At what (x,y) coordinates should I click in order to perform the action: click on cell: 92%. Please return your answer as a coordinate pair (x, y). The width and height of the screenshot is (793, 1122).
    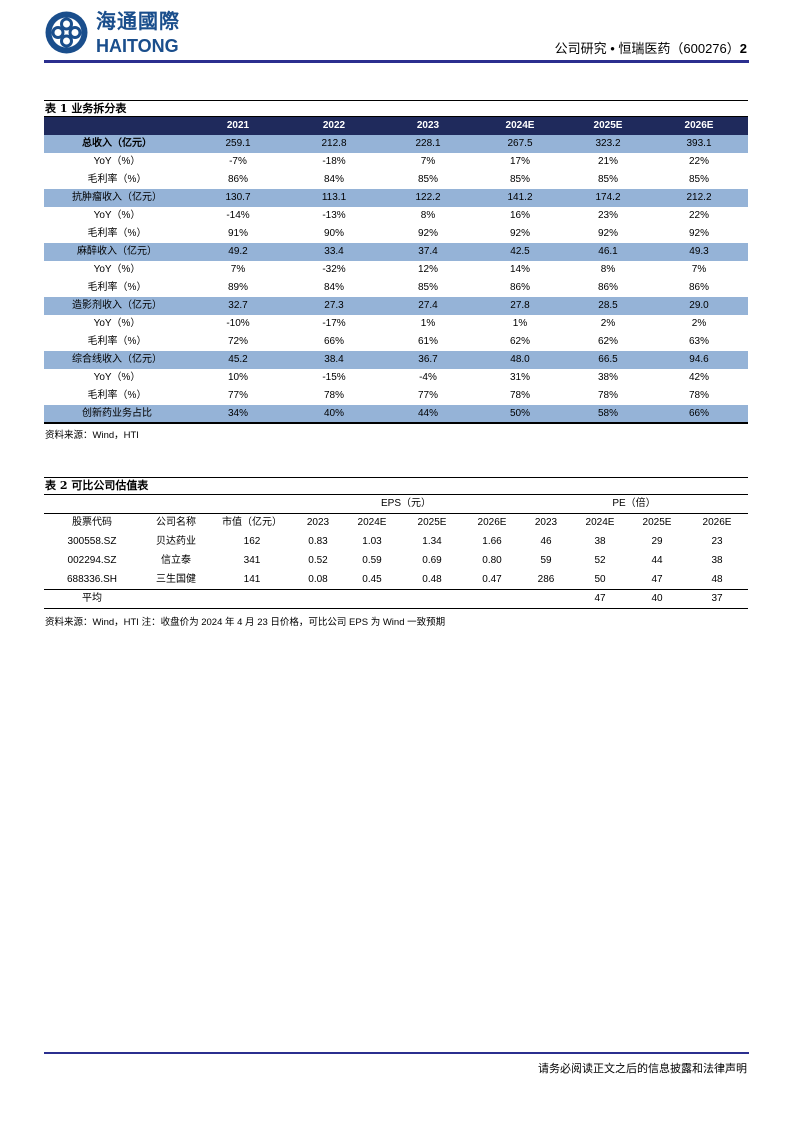
    Looking at the image, I should click on (427, 233).